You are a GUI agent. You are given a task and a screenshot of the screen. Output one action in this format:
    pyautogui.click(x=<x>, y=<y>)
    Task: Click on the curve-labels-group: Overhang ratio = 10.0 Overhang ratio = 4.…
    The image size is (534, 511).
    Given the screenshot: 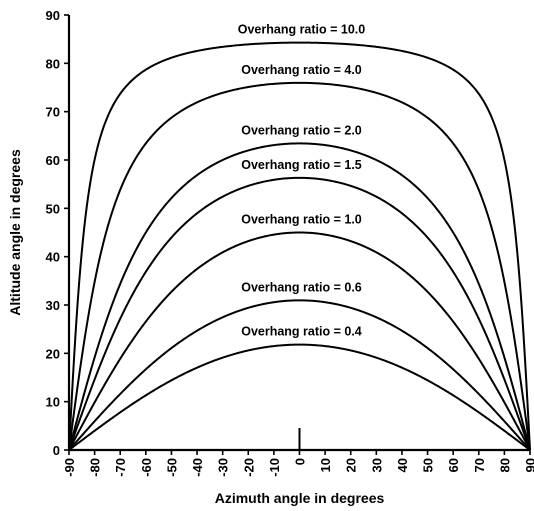 What is the action you would take?
    pyautogui.click(x=302, y=181)
    